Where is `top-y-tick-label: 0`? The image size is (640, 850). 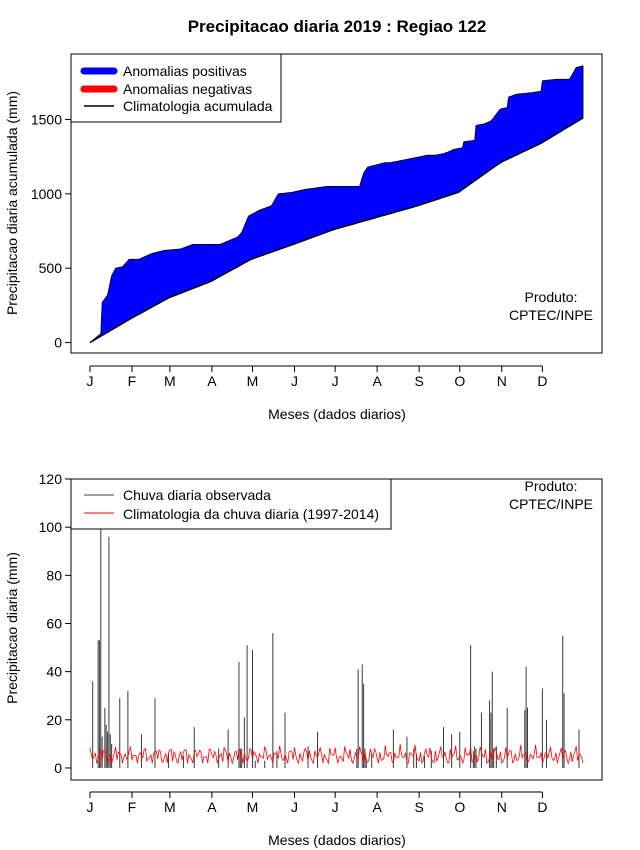
top-y-tick-label: 0 is located at coordinates (58, 343).